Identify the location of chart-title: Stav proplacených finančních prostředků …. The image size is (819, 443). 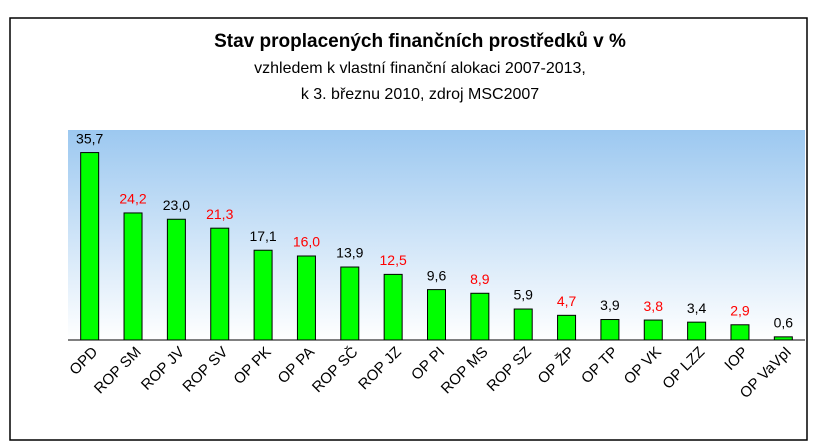
(420, 41).